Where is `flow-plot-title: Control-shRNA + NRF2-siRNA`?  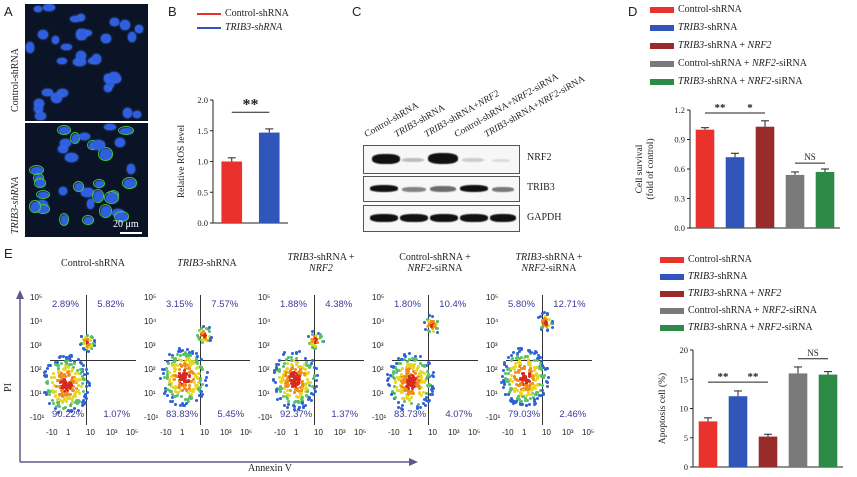
flow-plot-title: Control-shRNA + NRF2-siRNA is located at coordinates (435, 263).